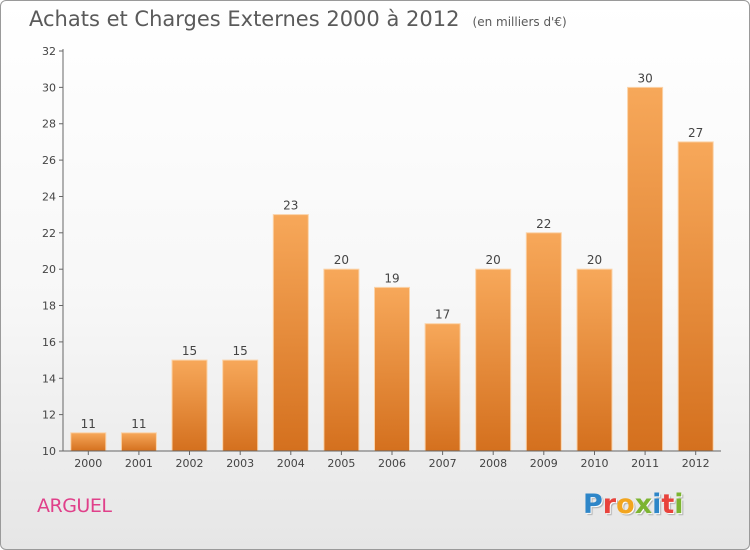  What do you see at coordinates (493, 260) in the screenshot?
I see `value-label-2008: 20` at bounding box center [493, 260].